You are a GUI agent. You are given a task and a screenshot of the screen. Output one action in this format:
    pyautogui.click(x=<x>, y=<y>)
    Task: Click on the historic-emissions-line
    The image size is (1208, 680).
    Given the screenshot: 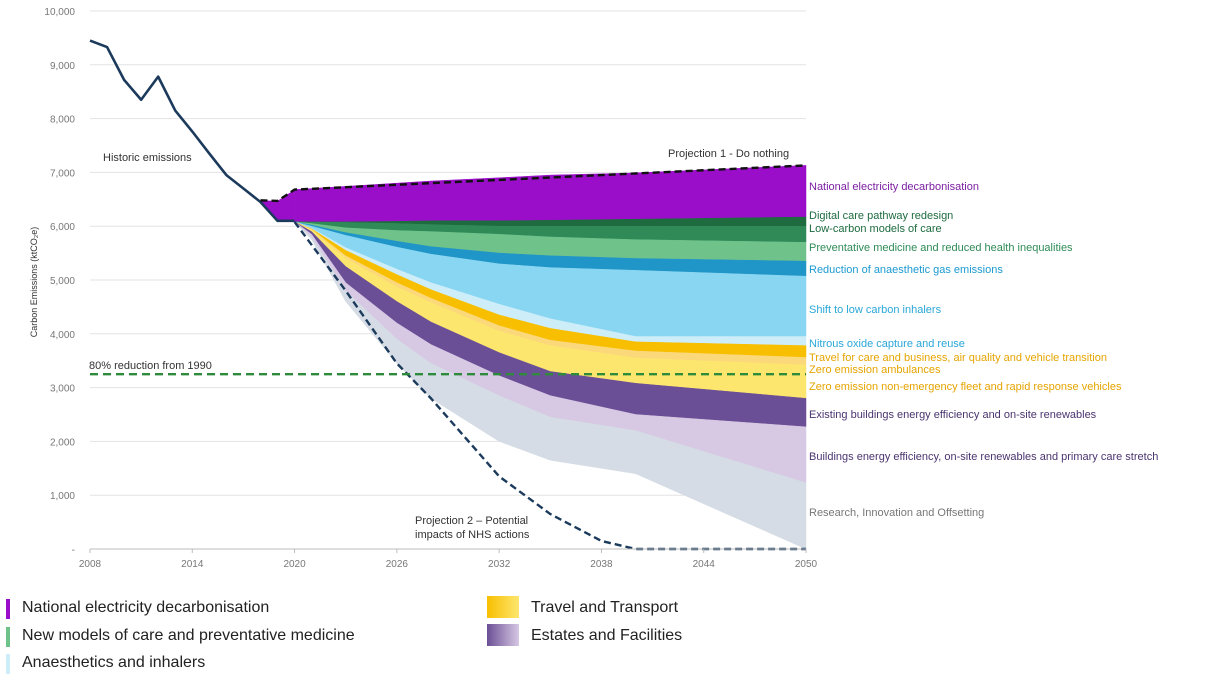 What is the action you would take?
    pyautogui.click(x=192, y=131)
    